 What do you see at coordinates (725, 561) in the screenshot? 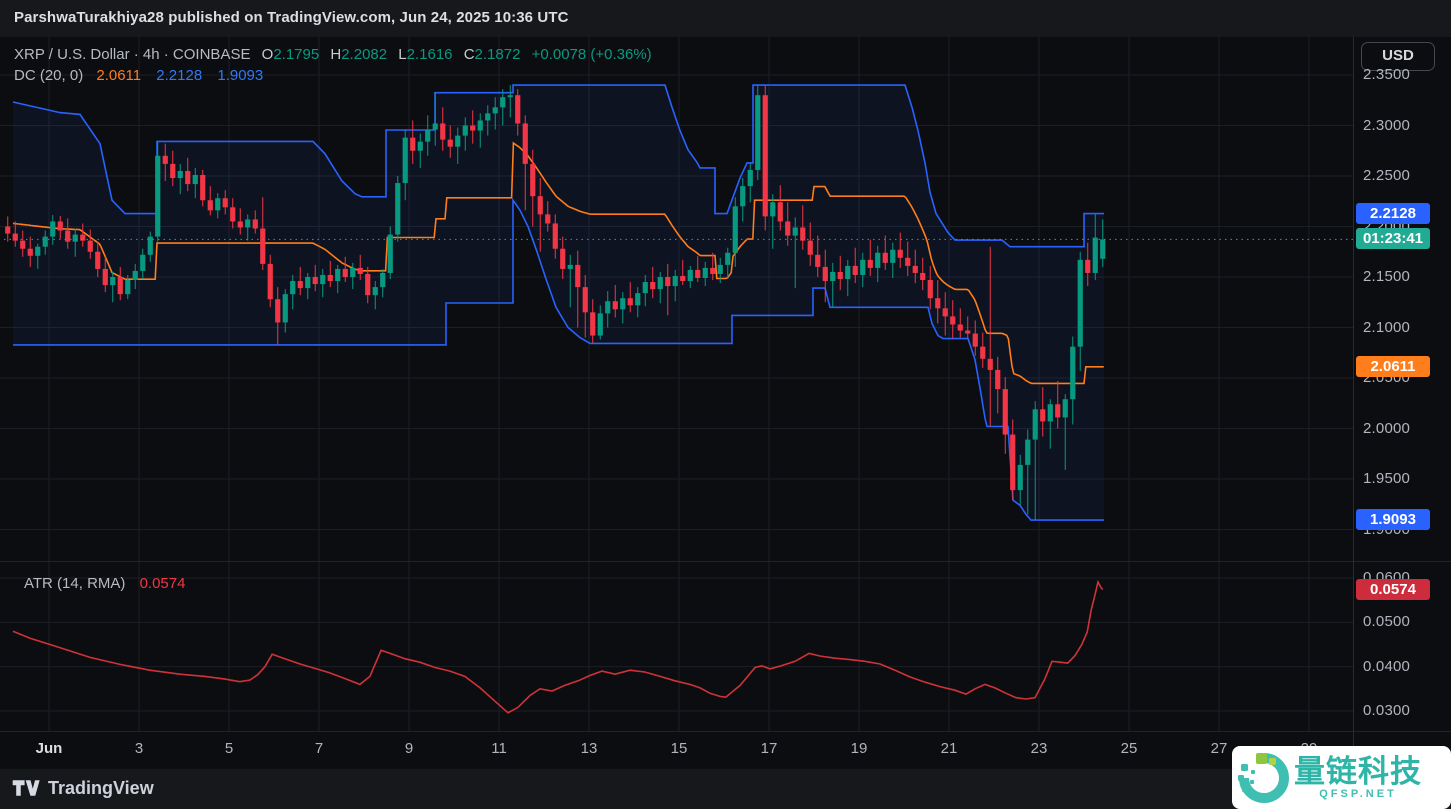
I see `pane-divider` at bounding box center [725, 561].